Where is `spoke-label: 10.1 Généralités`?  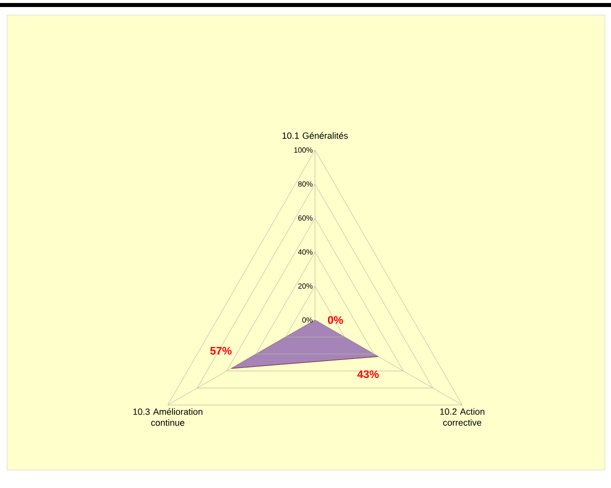
spoke-label: 10.1 Généralités is located at coordinates (315, 135).